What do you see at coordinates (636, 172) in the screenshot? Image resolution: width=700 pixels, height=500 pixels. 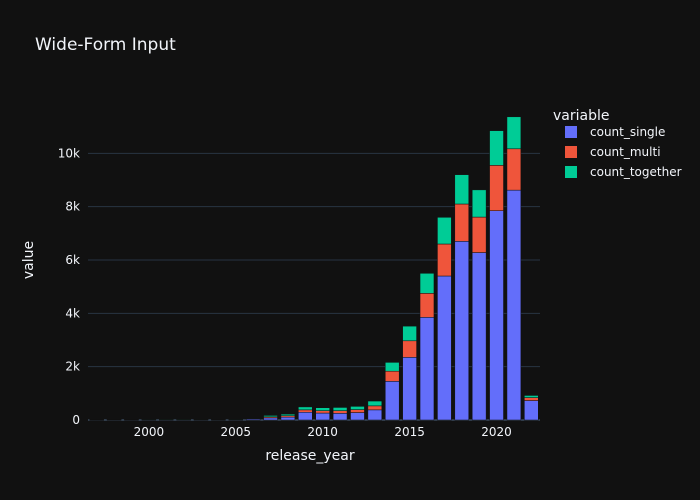 I see `legend-label-count_together: count_together` at bounding box center [636, 172].